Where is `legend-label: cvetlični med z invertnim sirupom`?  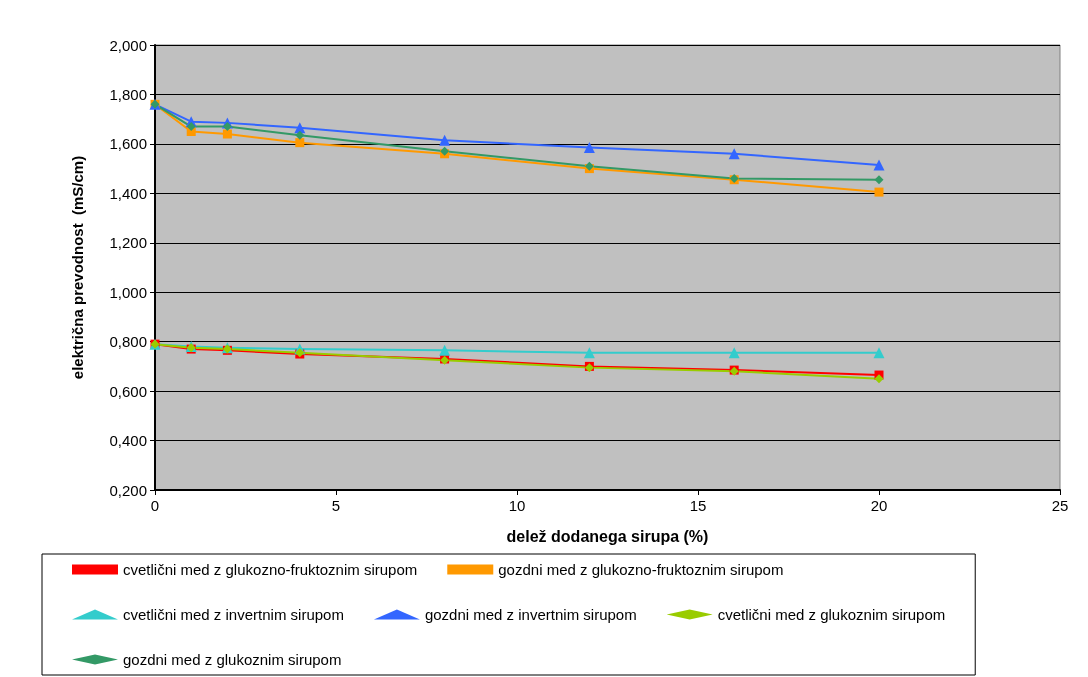 legend-label: cvetlični med z invertnim sirupom is located at coordinates (233, 614).